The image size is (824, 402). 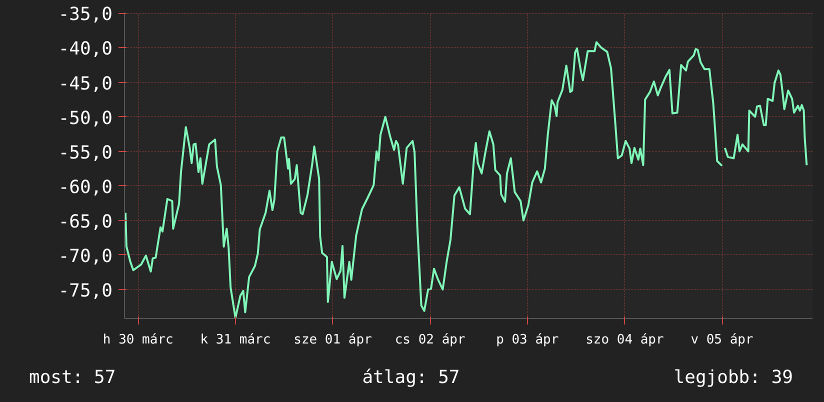 What do you see at coordinates (430, 340) in the screenshot?
I see `x-tick-label: cs 02 ápr` at bounding box center [430, 340].